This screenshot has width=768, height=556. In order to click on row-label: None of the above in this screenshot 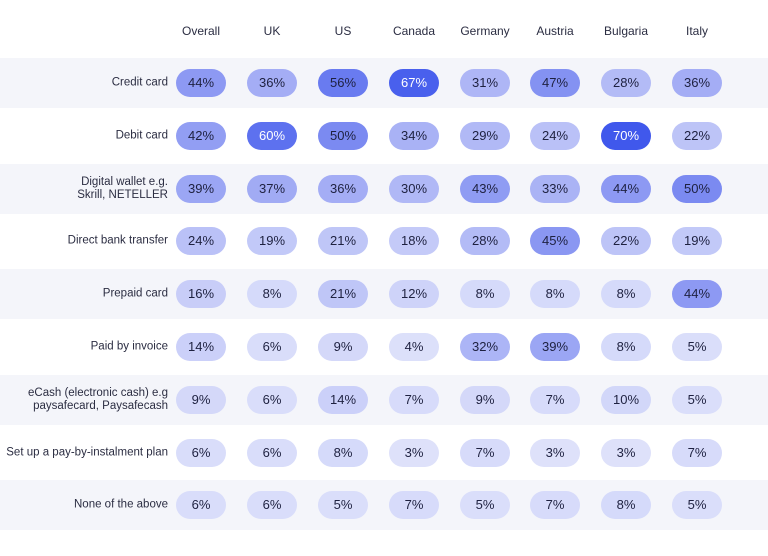, I will do `click(121, 504)`.